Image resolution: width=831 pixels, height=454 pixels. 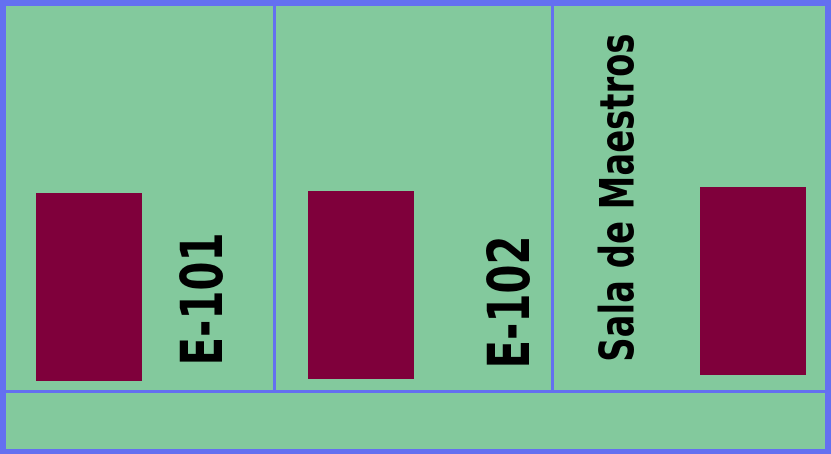 What do you see at coordinates (415, 3) in the screenshot?
I see `wall-top` at bounding box center [415, 3].